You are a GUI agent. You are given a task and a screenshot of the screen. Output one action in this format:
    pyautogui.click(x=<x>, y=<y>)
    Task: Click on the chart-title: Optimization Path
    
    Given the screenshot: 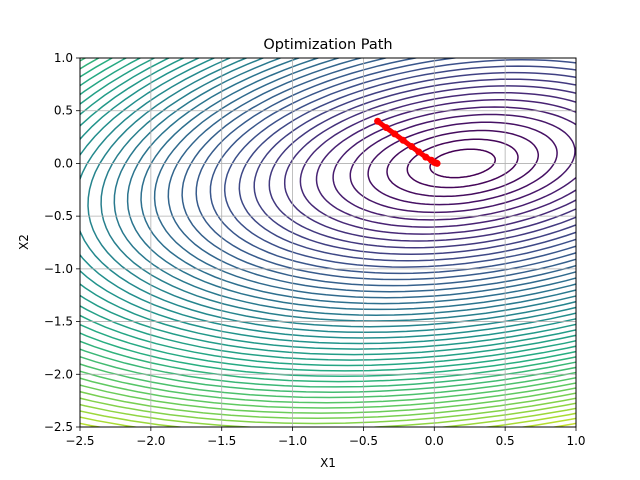 What is the action you would take?
    pyautogui.click(x=327, y=45)
    